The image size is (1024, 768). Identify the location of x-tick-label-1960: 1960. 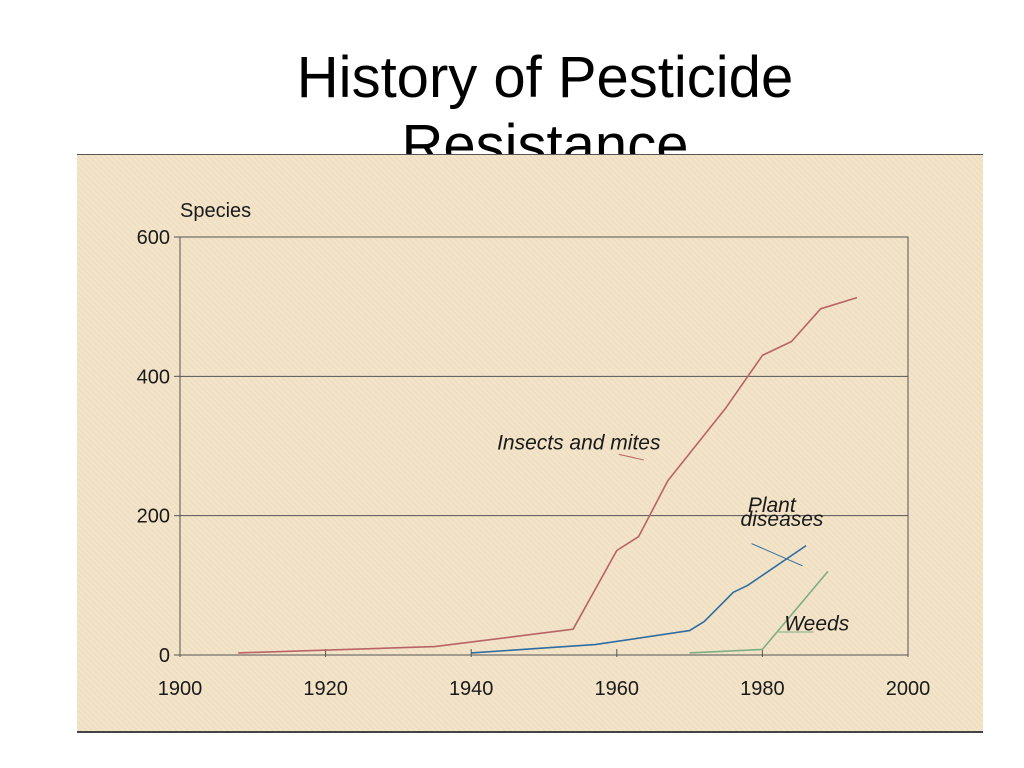
(617, 689).